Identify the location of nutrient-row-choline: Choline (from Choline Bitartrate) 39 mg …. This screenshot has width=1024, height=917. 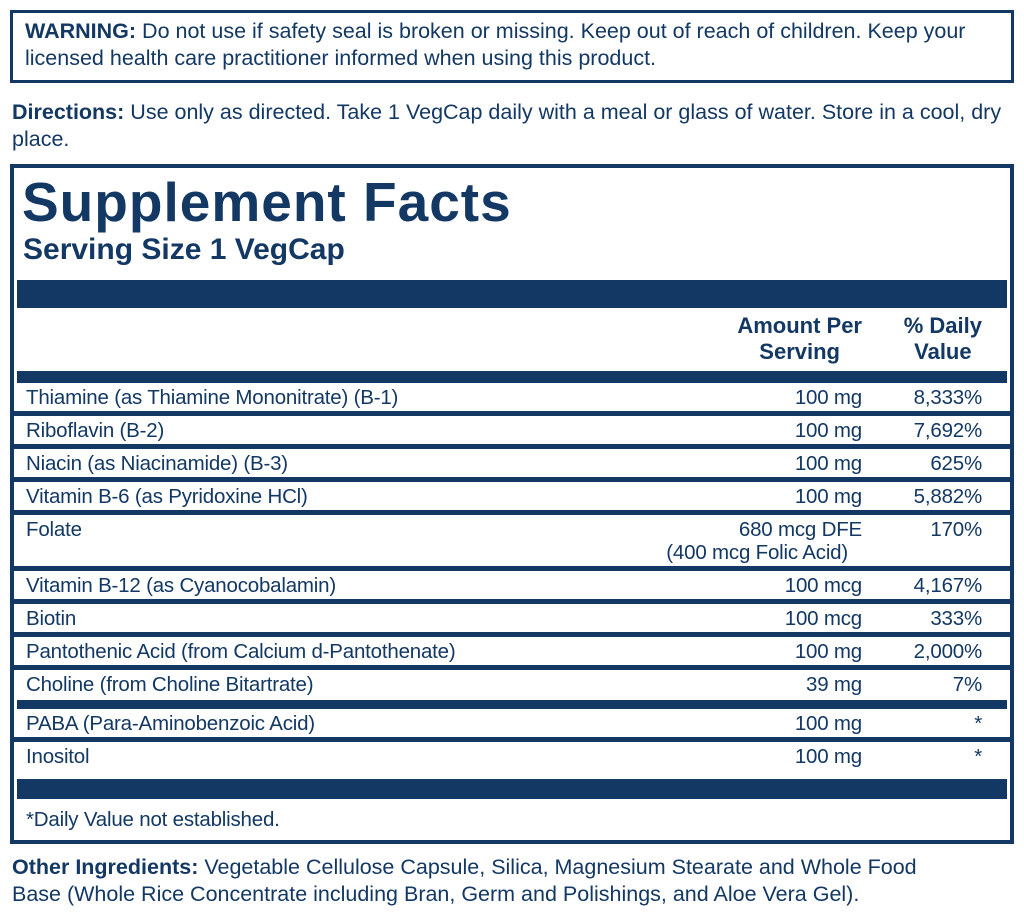
(512, 684).